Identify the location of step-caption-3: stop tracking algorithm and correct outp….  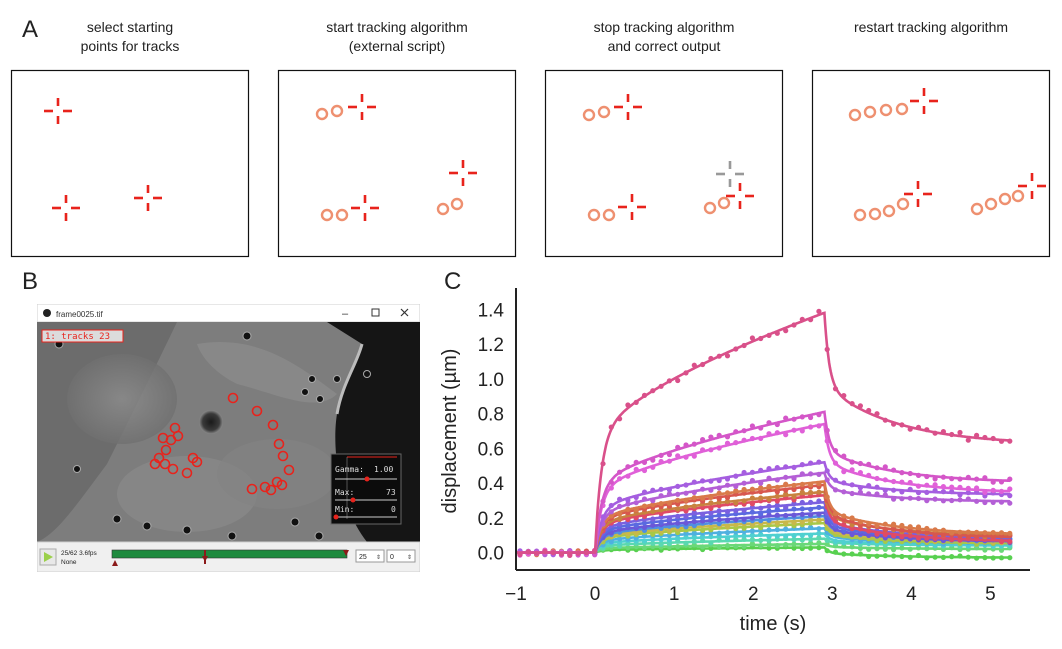
(664, 37).